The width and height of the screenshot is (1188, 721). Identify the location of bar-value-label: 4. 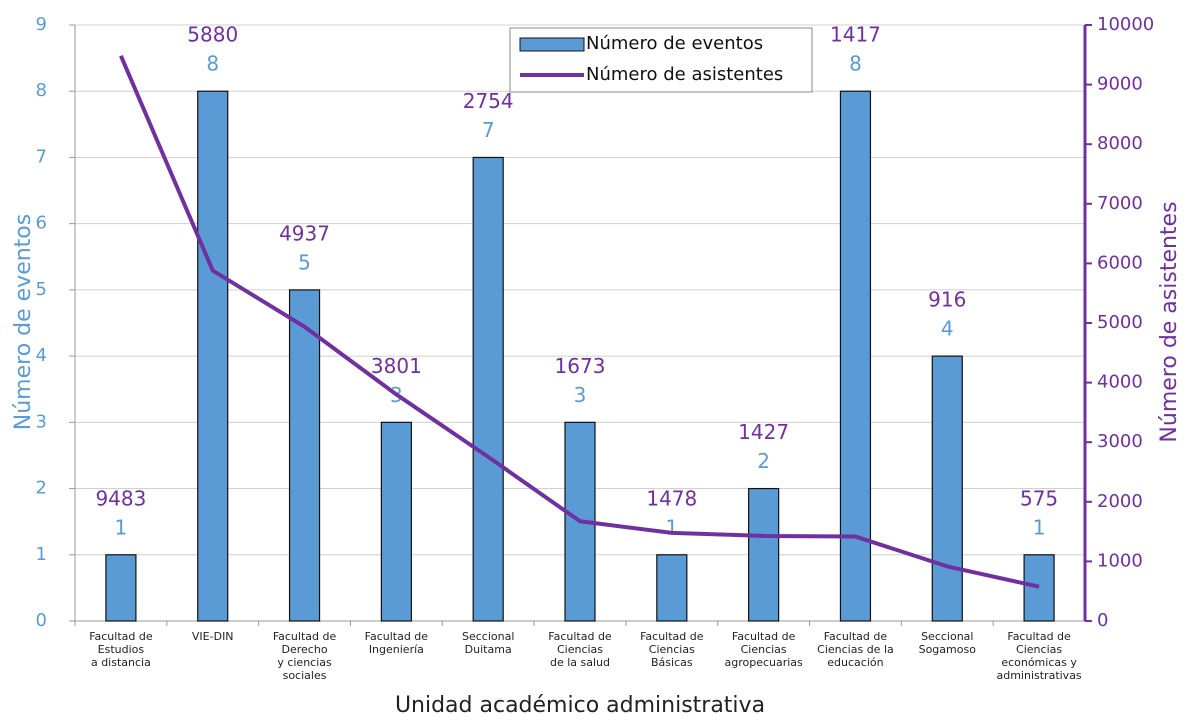
(947, 329).